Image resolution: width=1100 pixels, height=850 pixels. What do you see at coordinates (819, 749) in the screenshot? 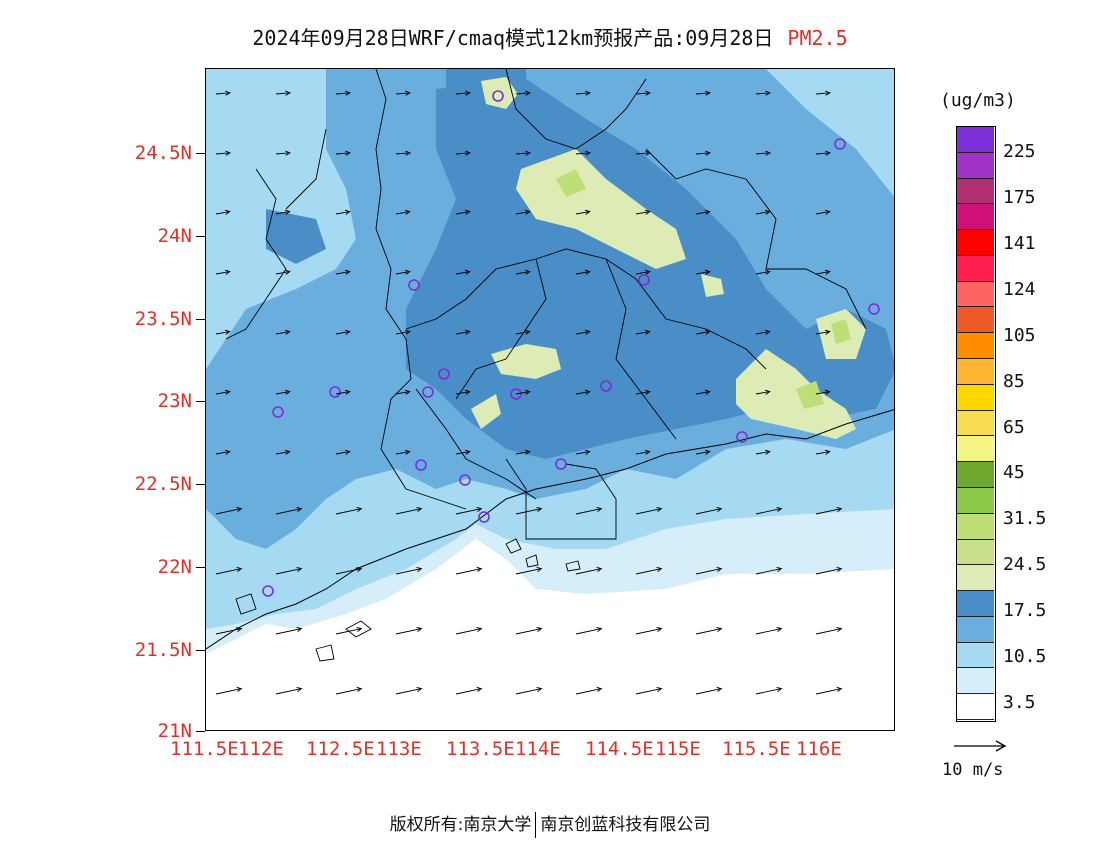
I see `lon-label: 116E` at bounding box center [819, 749].